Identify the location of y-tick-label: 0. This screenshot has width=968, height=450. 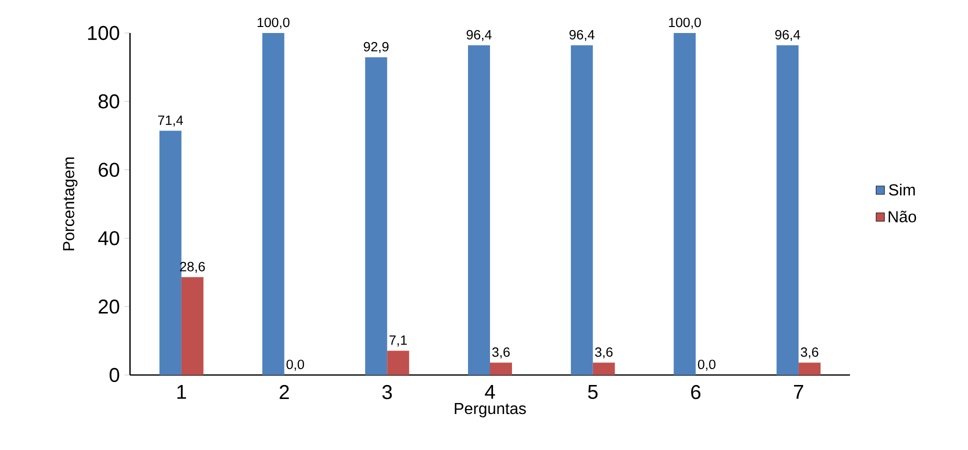
(115, 375).